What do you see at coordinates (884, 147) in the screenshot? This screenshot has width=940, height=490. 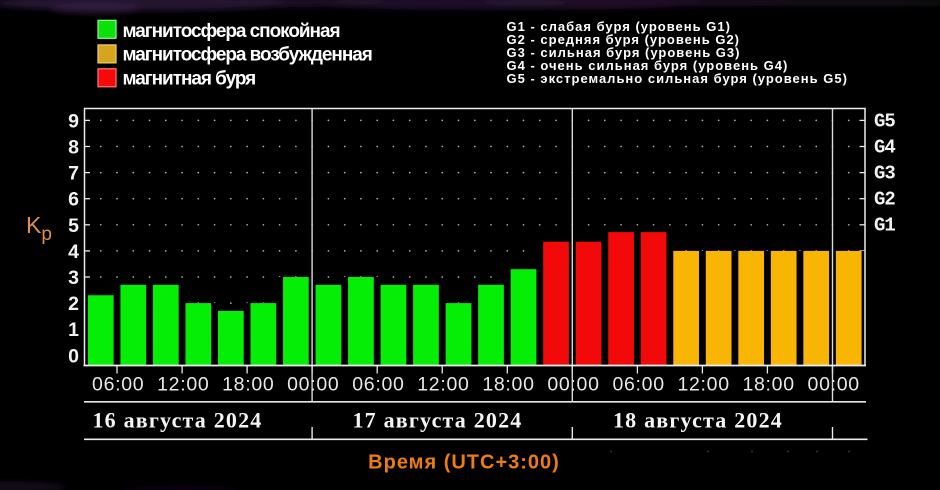 I see `svg-text: G4` at bounding box center [884, 147].